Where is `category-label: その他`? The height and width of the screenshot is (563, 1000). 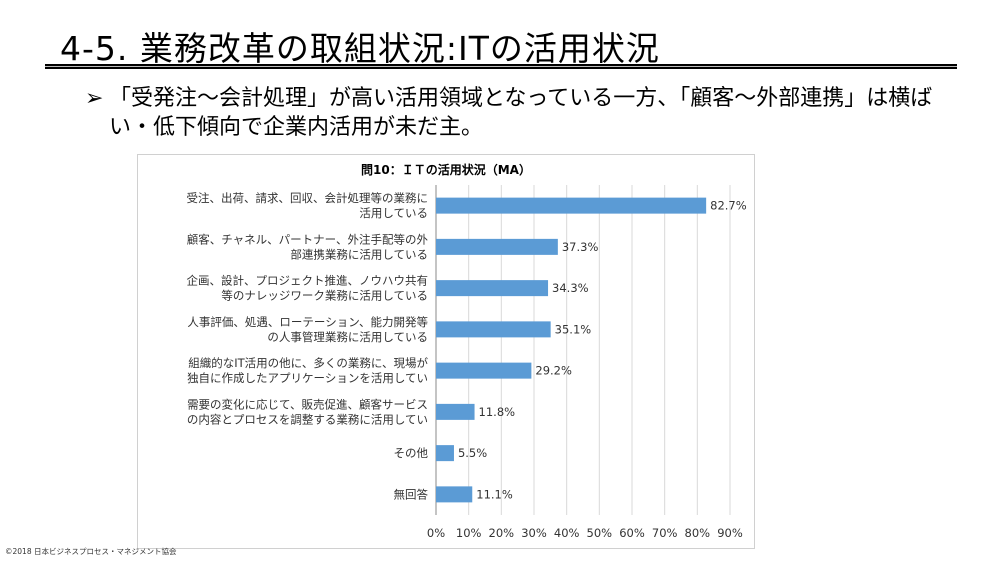 category-label: その他 is located at coordinates (411, 453).